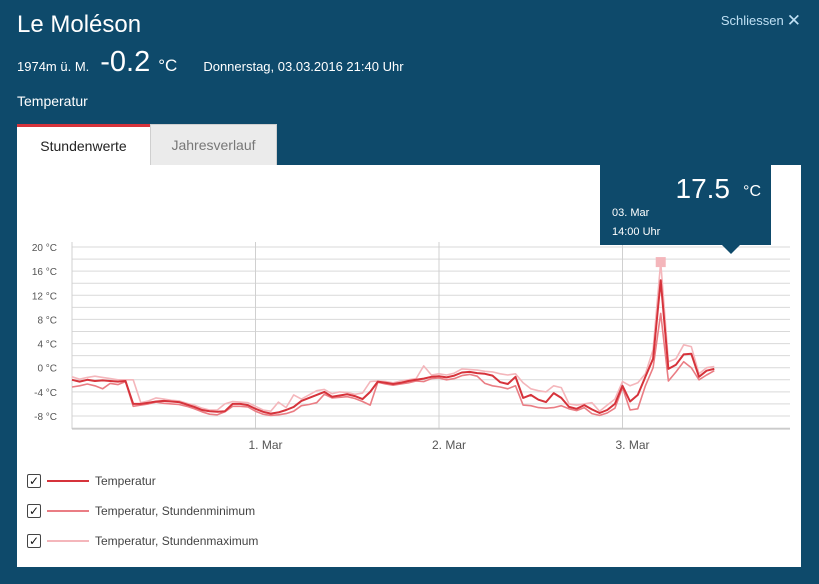 Image resolution: width=819 pixels, height=584 pixels. Describe the element at coordinates (393, 364) in the screenshot. I see `series-line-stundenminimum` at that location.